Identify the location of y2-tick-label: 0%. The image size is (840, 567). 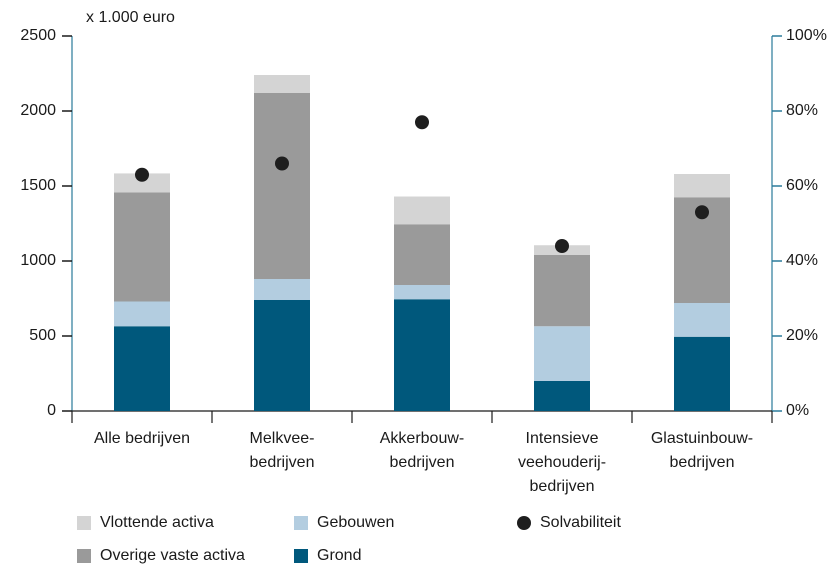
(797, 410).